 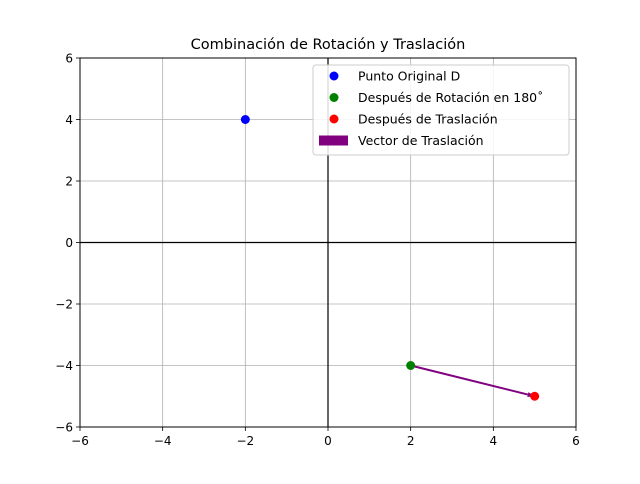 I want to click on legend-label: Después de Rotación en 180˚, so click(x=450, y=97).